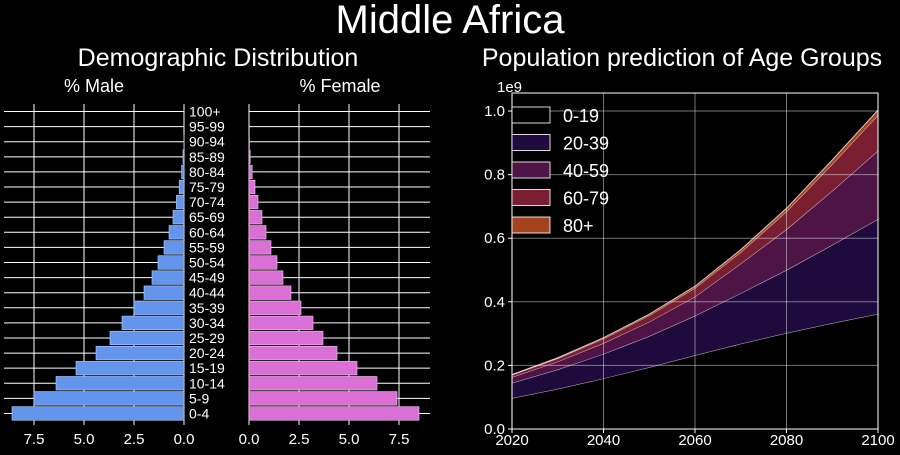  What do you see at coordinates (218, 58) in the screenshot?
I see `pyramid-title: Demographic Distribution` at bounding box center [218, 58].